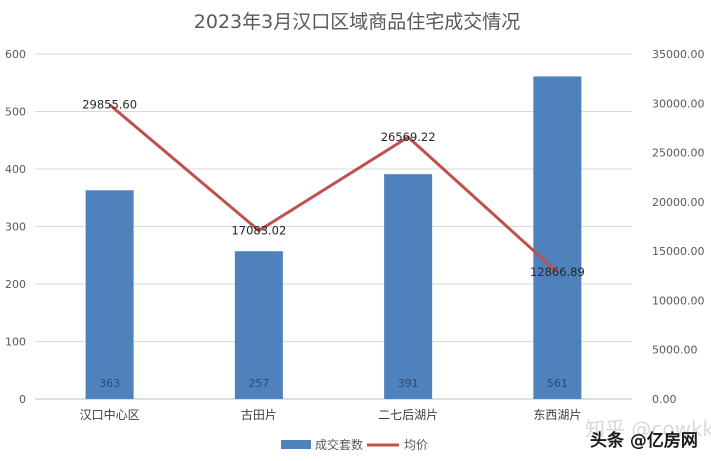 This screenshot has width=711, height=461. What do you see at coordinates (296, 444) in the screenshot?
I see `legend-swatch-bar` at bounding box center [296, 444].